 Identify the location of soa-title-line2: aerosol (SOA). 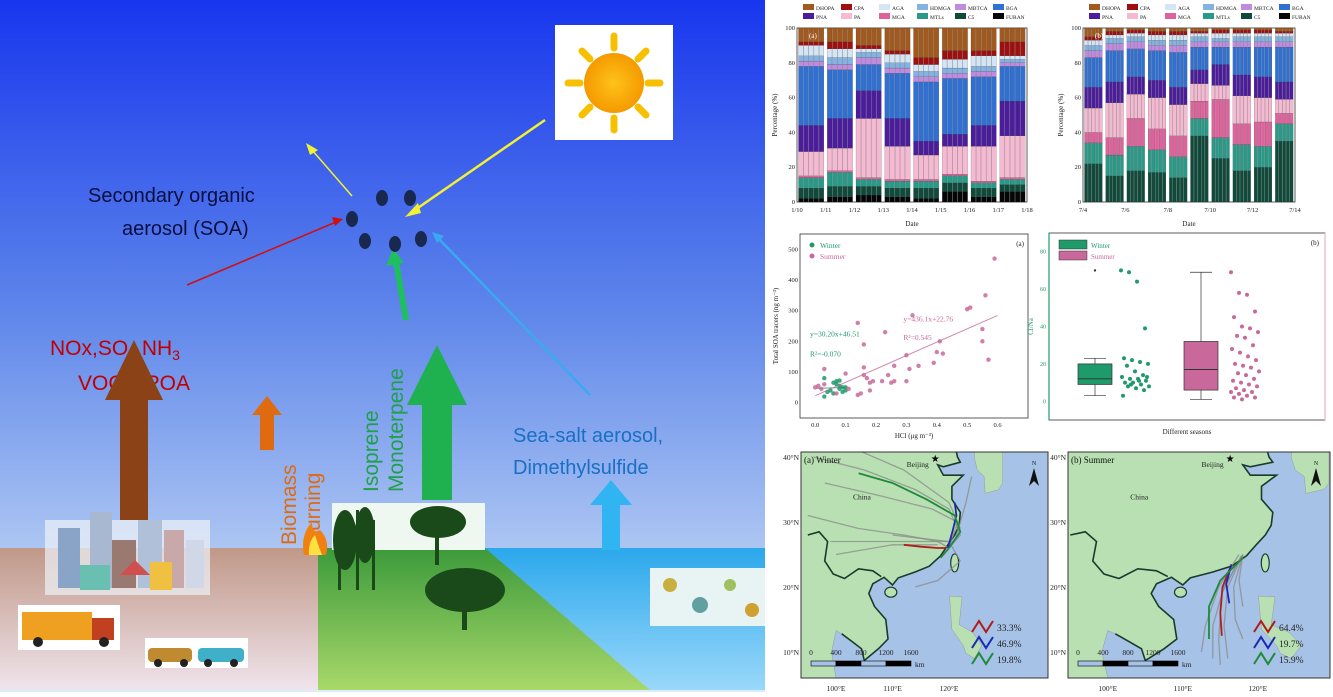
(185, 229).